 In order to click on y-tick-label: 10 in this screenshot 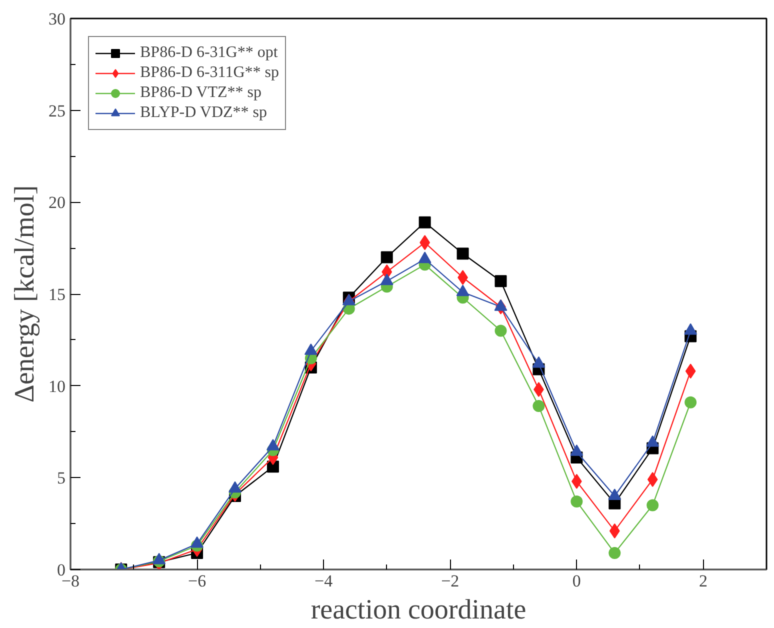, I will do `click(57, 386)`.